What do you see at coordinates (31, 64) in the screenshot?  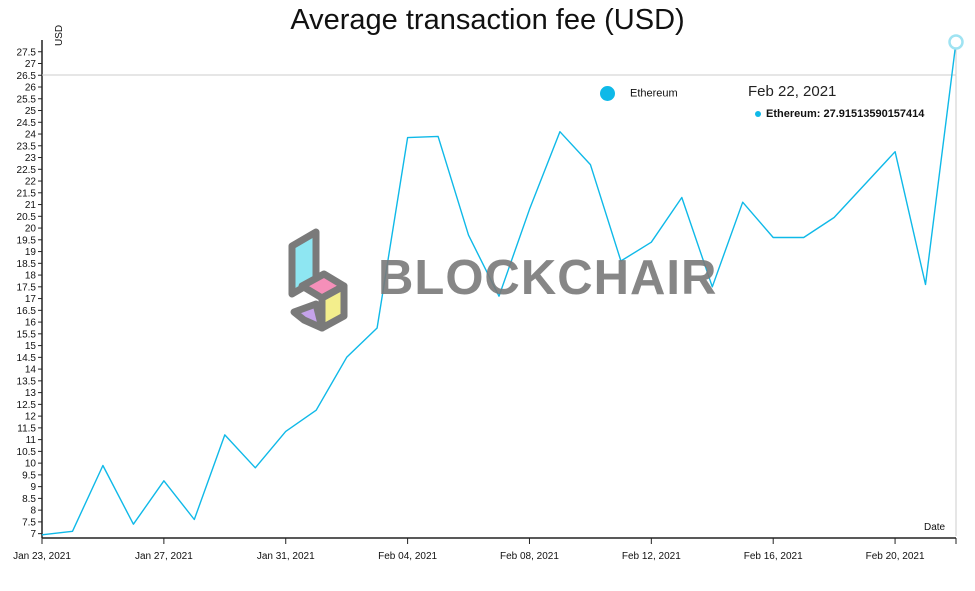 I see `y-tick-label: 27` at bounding box center [31, 64].